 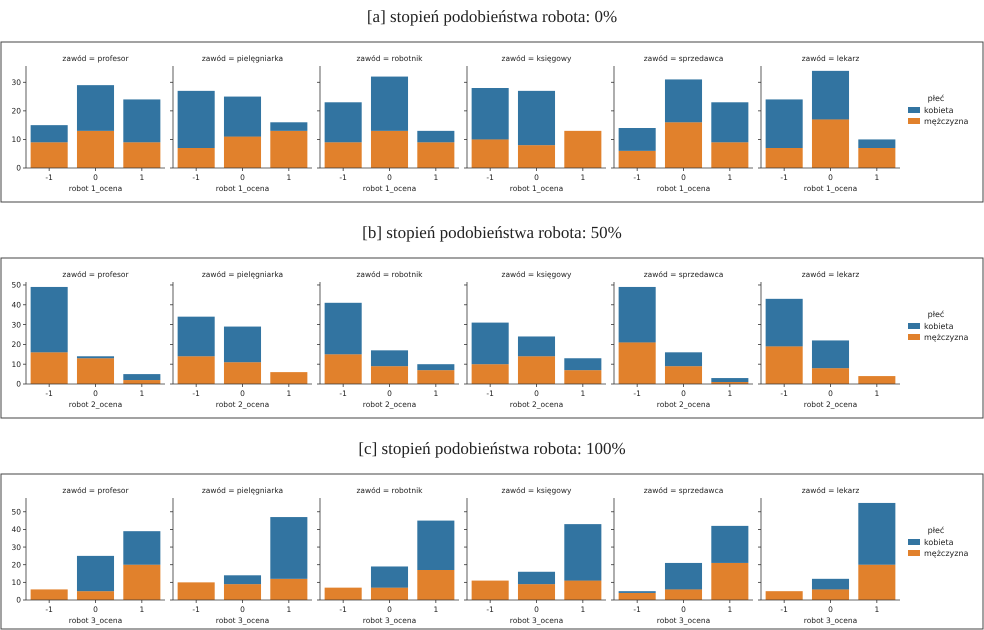 I want to click on text: [a] stopień podobieństwa robota: 0%, so click(x=492, y=16).